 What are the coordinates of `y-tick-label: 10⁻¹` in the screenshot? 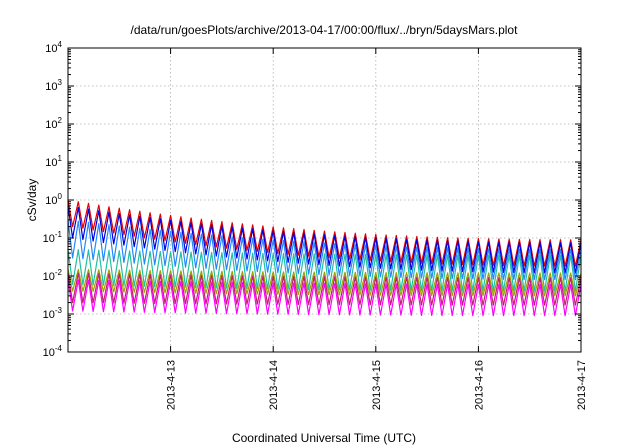 It's located at (53, 237).